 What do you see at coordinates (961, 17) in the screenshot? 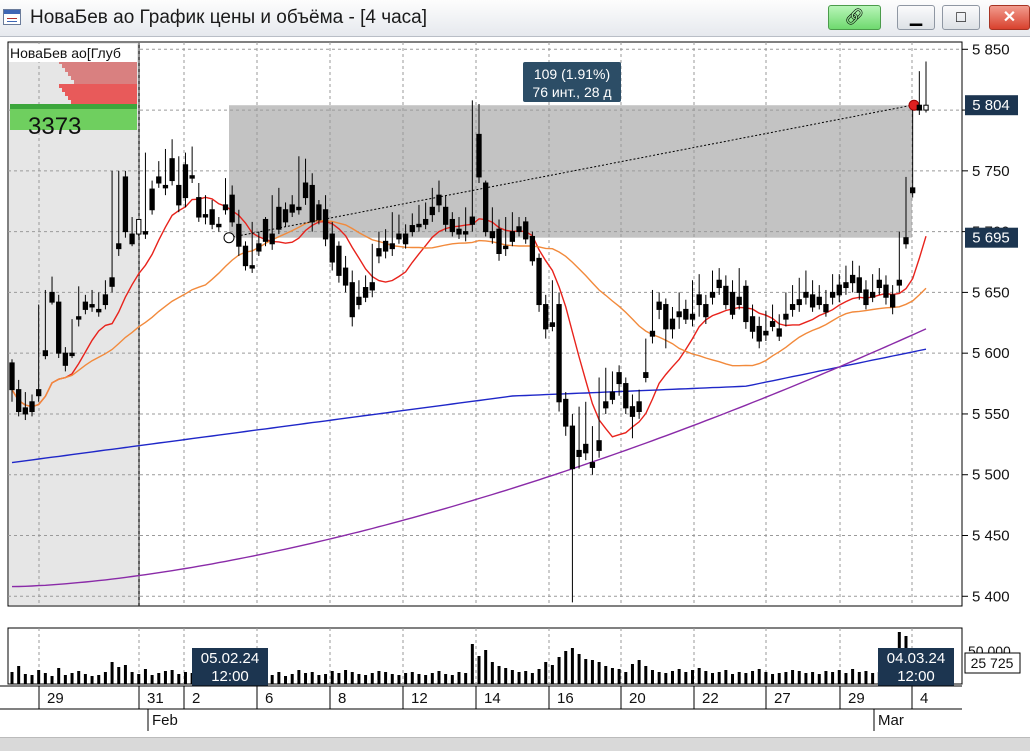
I see `maximize-button: □` at bounding box center [961, 17].